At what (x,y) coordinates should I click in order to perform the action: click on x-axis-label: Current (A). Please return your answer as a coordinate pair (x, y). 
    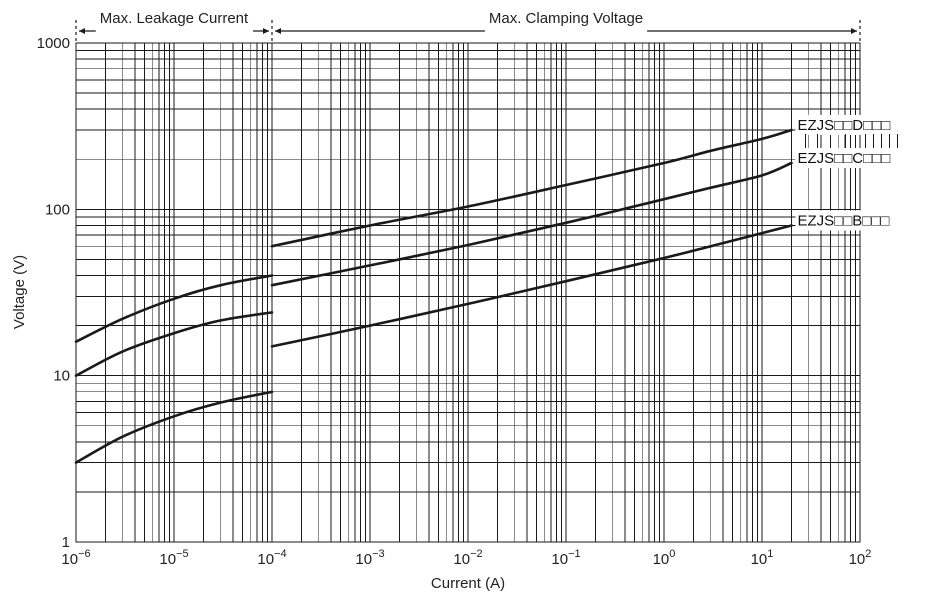
    Looking at the image, I should click on (468, 583).